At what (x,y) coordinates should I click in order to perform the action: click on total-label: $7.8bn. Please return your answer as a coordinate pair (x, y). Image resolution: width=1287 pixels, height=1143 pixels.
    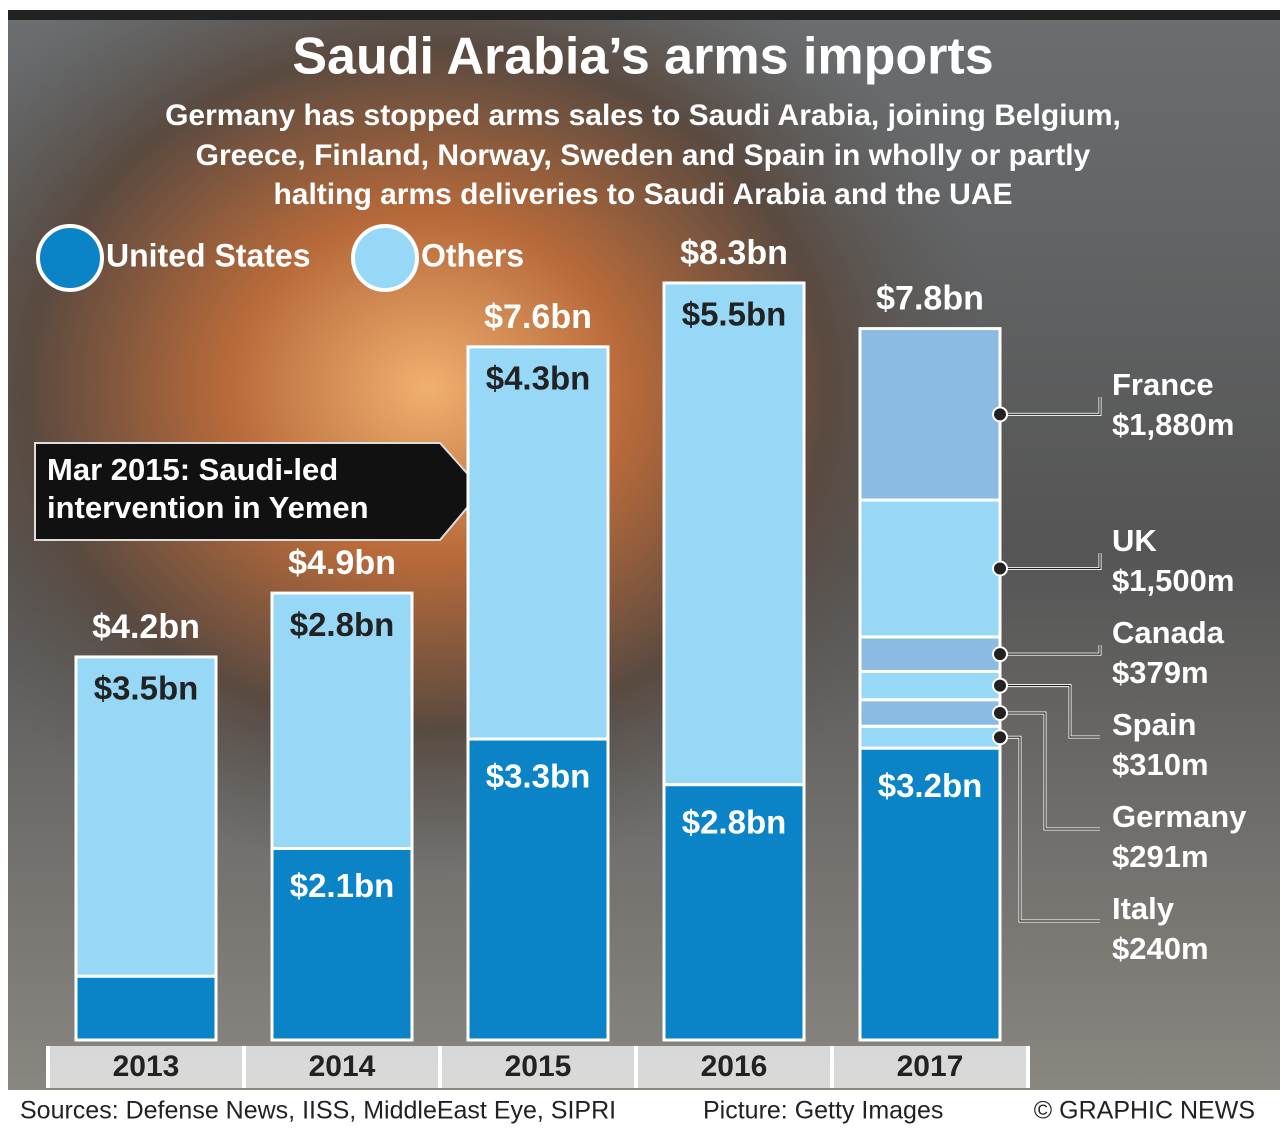
    Looking at the image, I should click on (930, 299).